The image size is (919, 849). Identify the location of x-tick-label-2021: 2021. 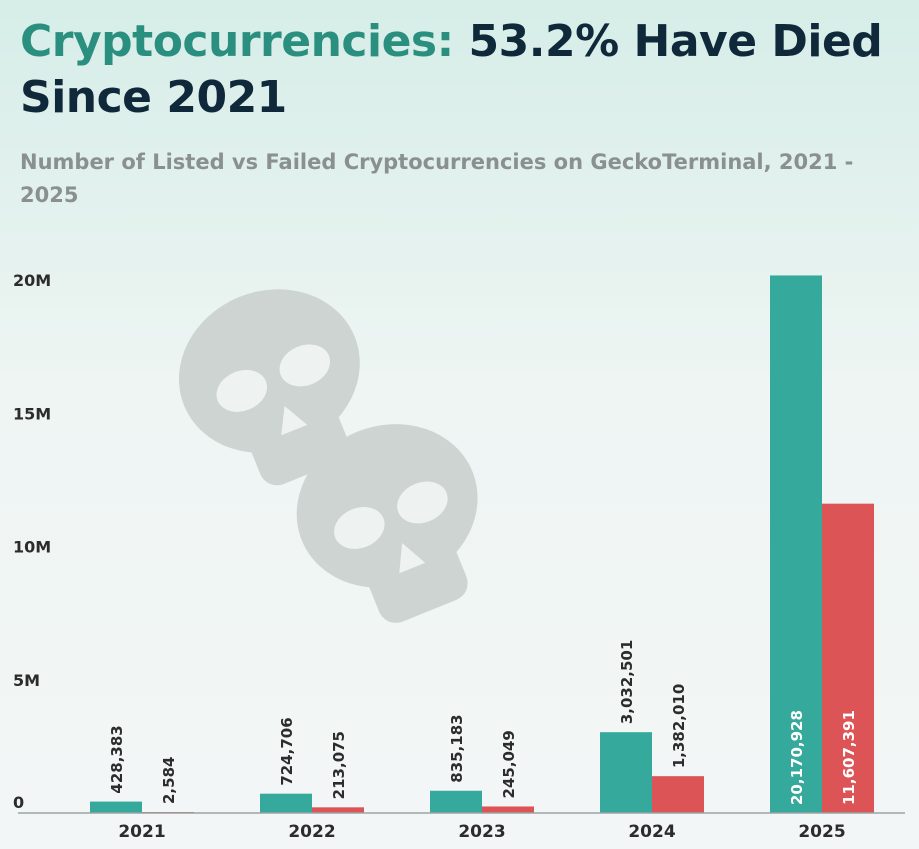
(141, 832).